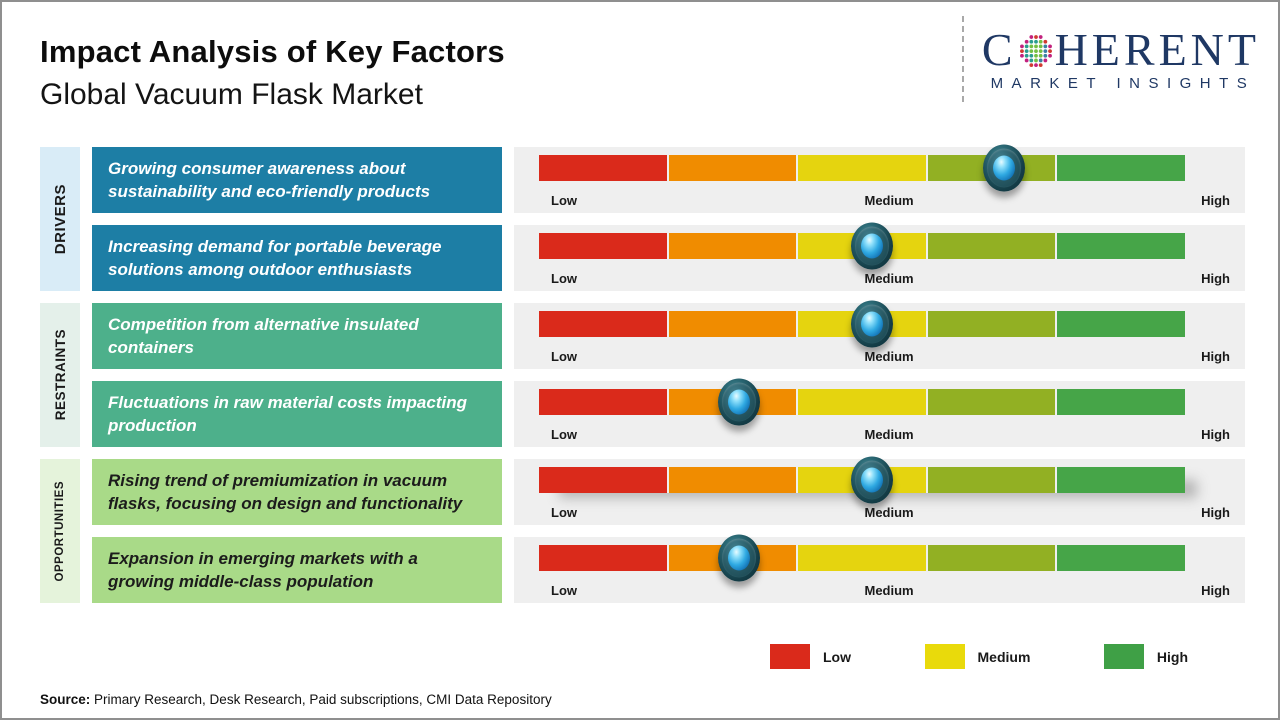  What do you see at coordinates (790, 656) in the screenshot?
I see `legend-swatch-low` at bounding box center [790, 656].